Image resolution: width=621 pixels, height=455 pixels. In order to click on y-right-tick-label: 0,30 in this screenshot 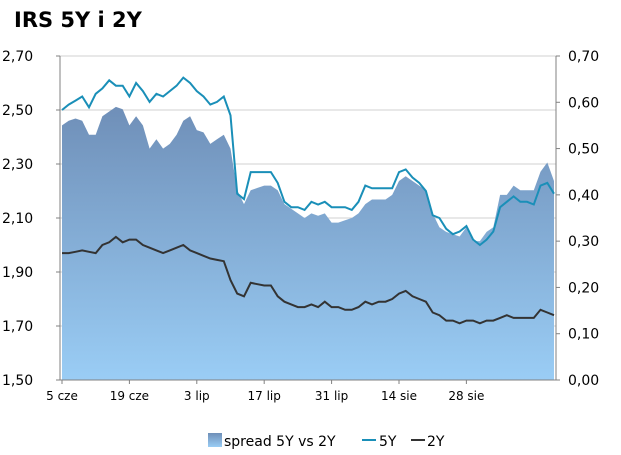, I will do `click(583, 242)`.